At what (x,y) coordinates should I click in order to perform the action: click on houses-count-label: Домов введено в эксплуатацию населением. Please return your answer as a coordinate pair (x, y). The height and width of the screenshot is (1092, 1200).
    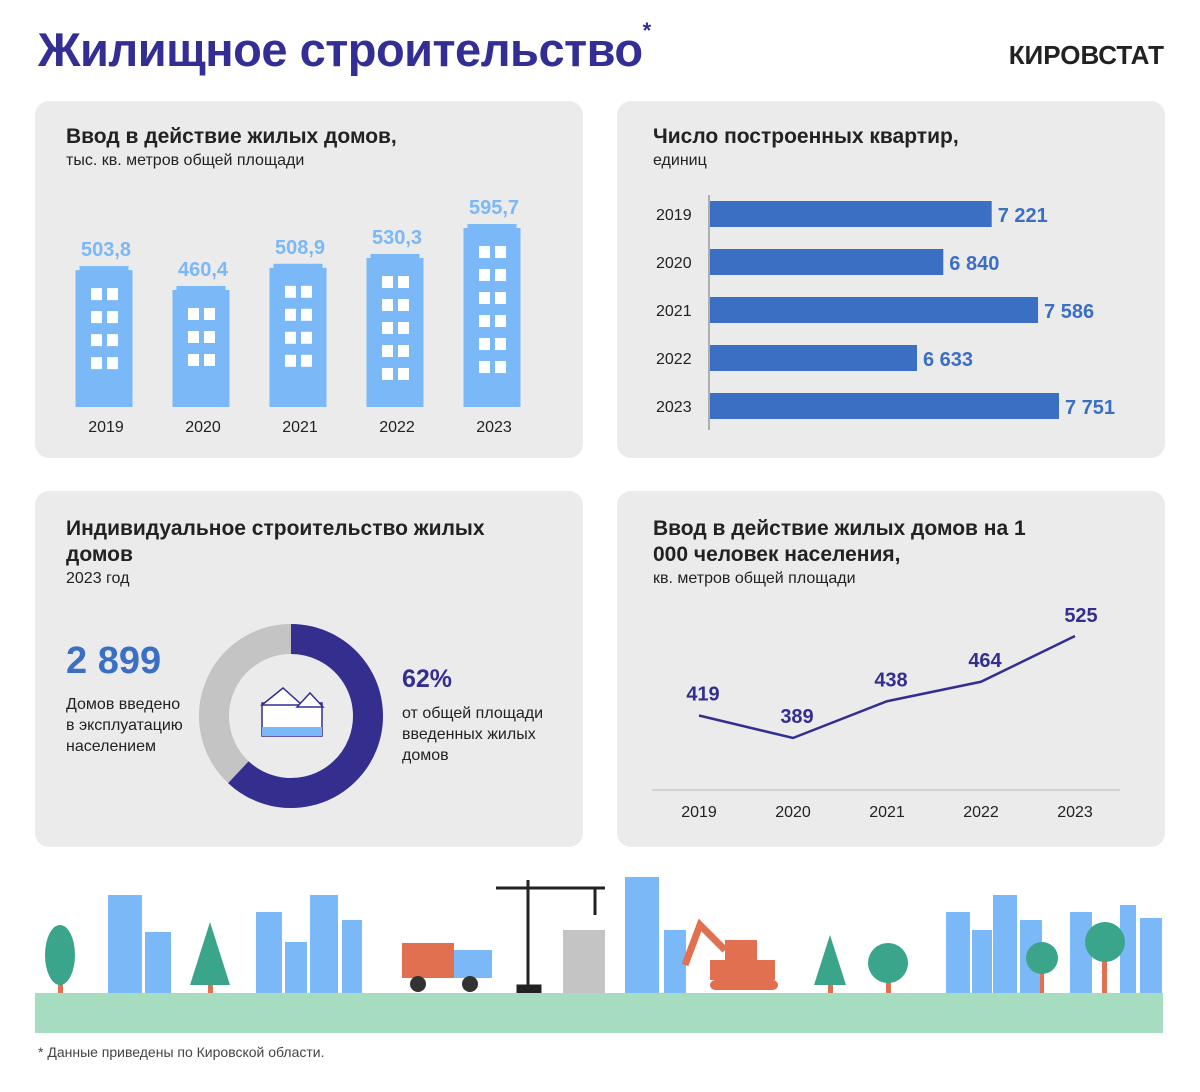
    Looking at the image, I should click on (124, 725).